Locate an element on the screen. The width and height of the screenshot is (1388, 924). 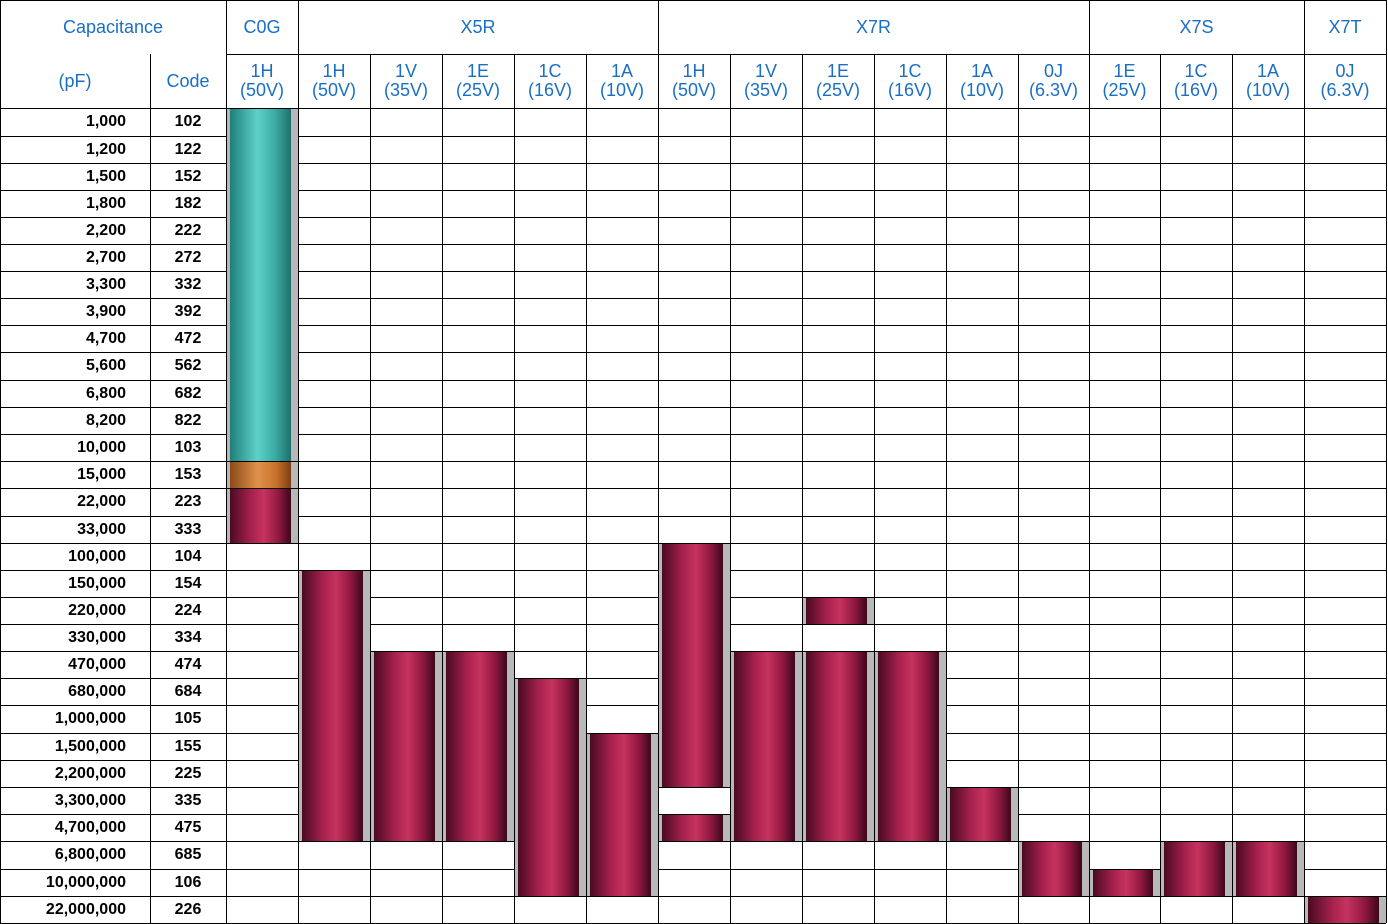
voltage-rating: (25V) is located at coordinates (1124, 90).